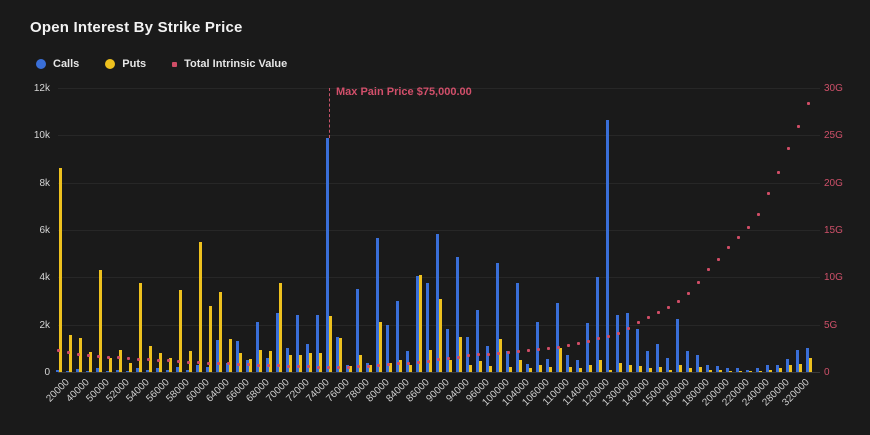  What do you see at coordinates (57, 64) in the screenshot?
I see `legend-item-calls: Calls` at bounding box center [57, 64].